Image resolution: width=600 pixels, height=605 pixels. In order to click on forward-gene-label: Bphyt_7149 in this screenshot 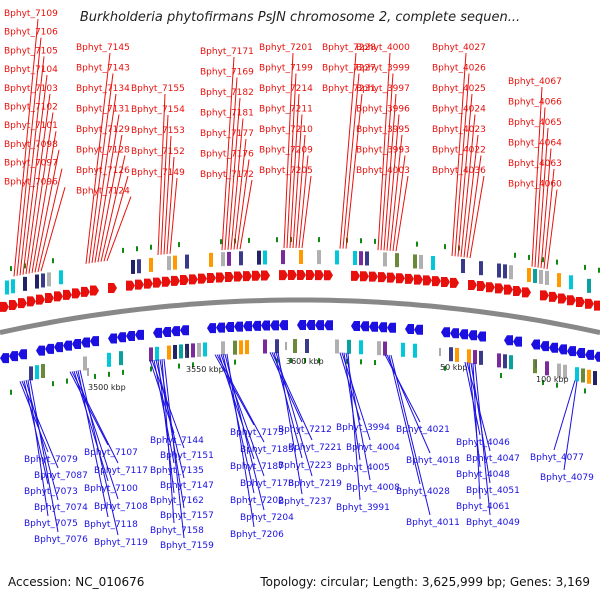, I will do `click(158, 173)`.